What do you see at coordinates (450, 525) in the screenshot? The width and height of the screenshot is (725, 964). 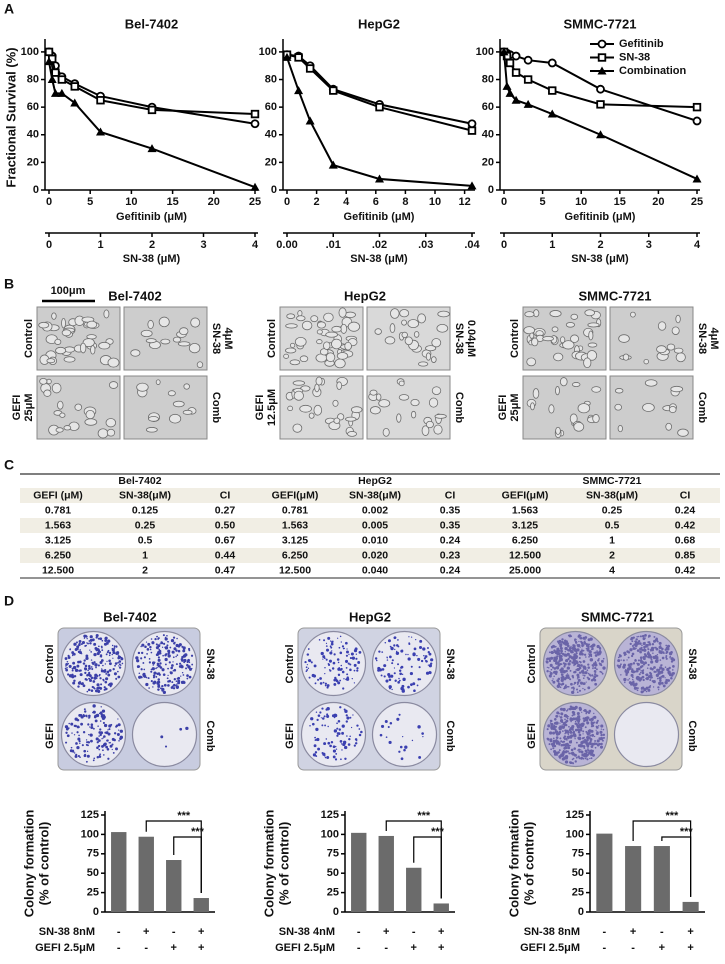 I see `table-cell: 0.35` at bounding box center [450, 525].